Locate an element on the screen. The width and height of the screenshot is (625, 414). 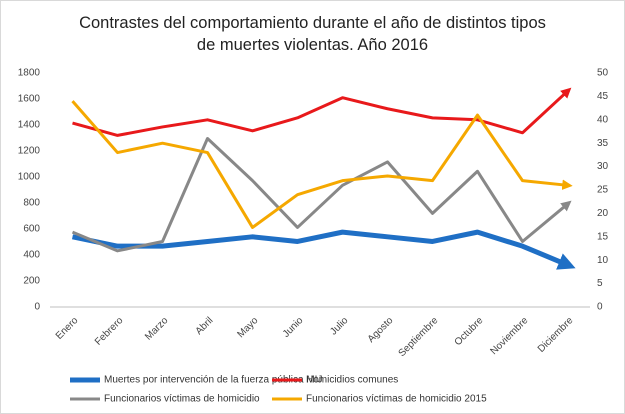
x-tick-label: Abril is located at coordinates (205, 326).